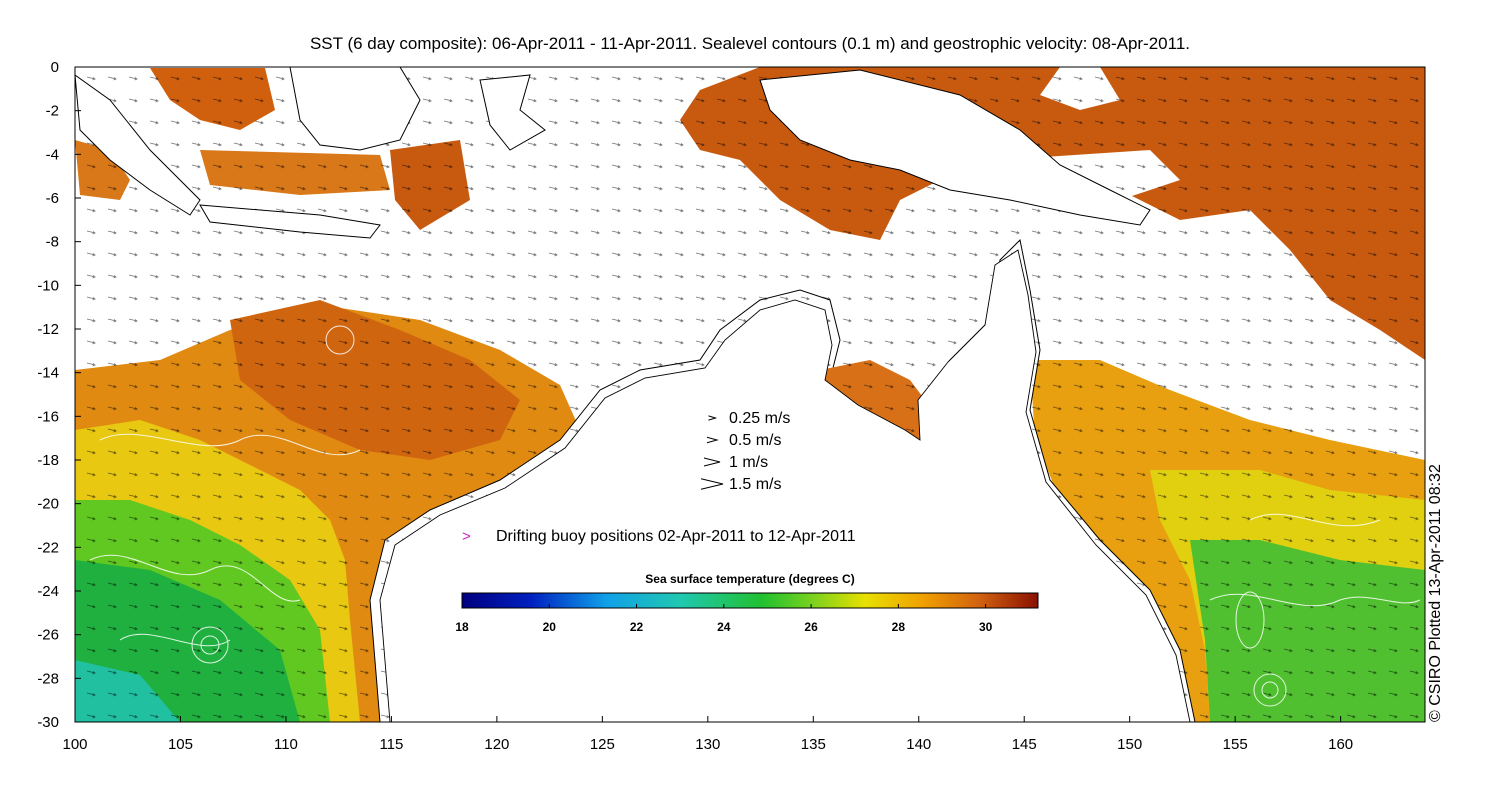  What do you see at coordinates (750, 600) in the screenshot?
I see `colorbar` at bounding box center [750, 600].